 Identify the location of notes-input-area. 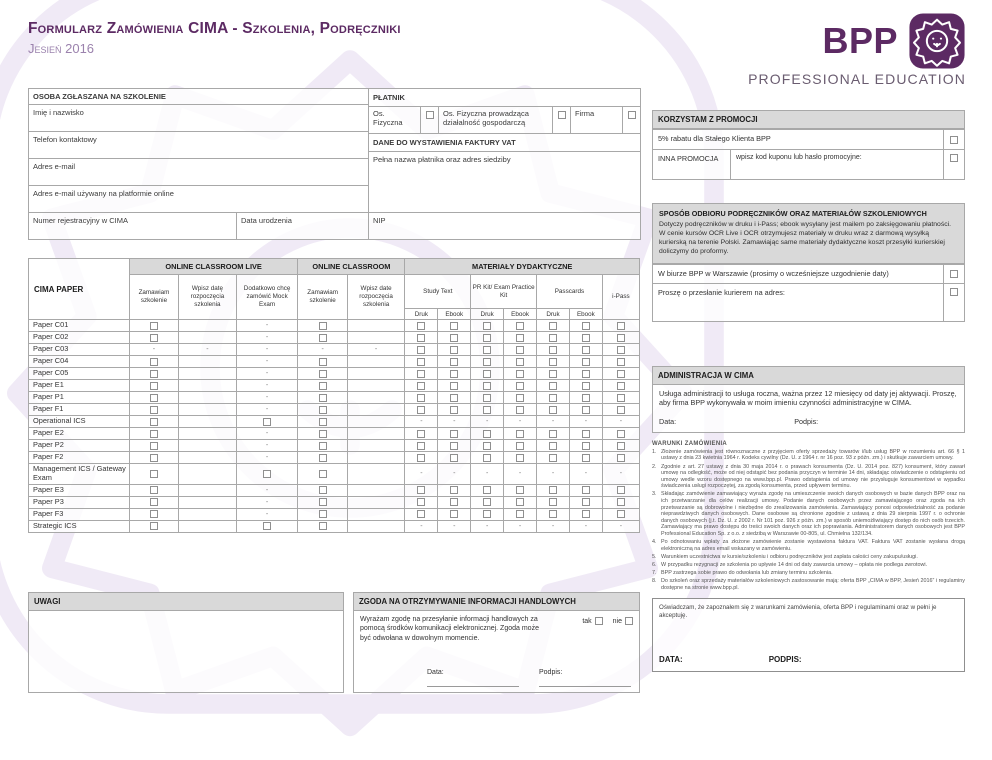
(186, 652).